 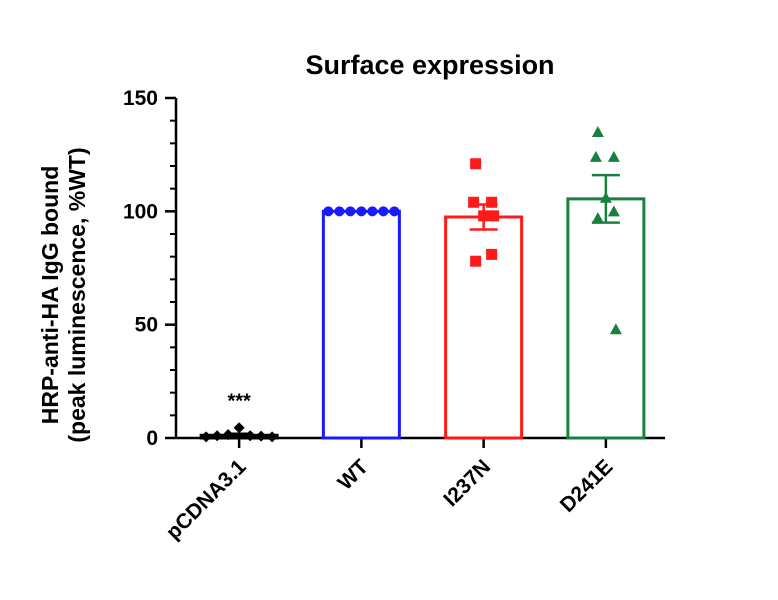 I want to click on x-tick-label: WT, so click(x=353, y=474).